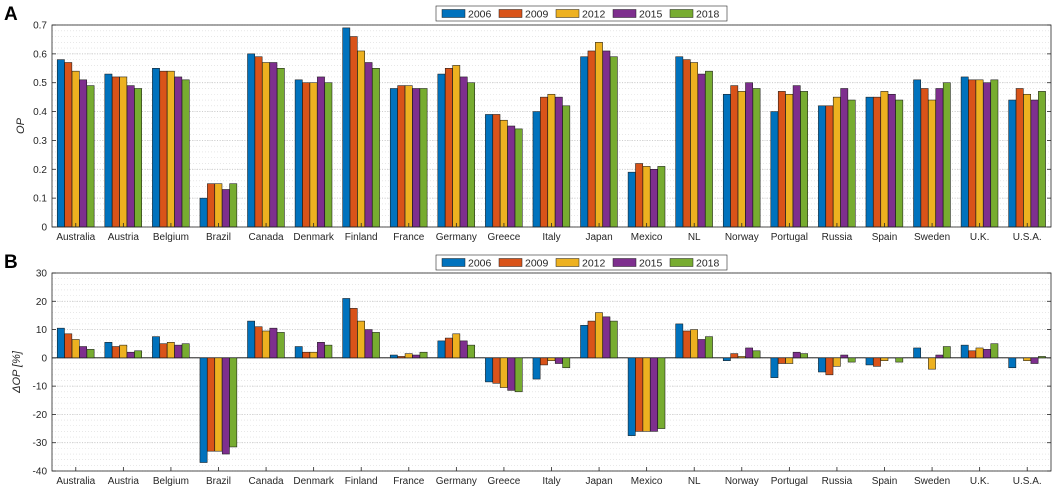 Image resolution: width=1059 pixels, height=492 pixels. What do you see at coordinates (11, 14) in the screenshot?
I see `panel-label: A` at bounding box center [11, 14].